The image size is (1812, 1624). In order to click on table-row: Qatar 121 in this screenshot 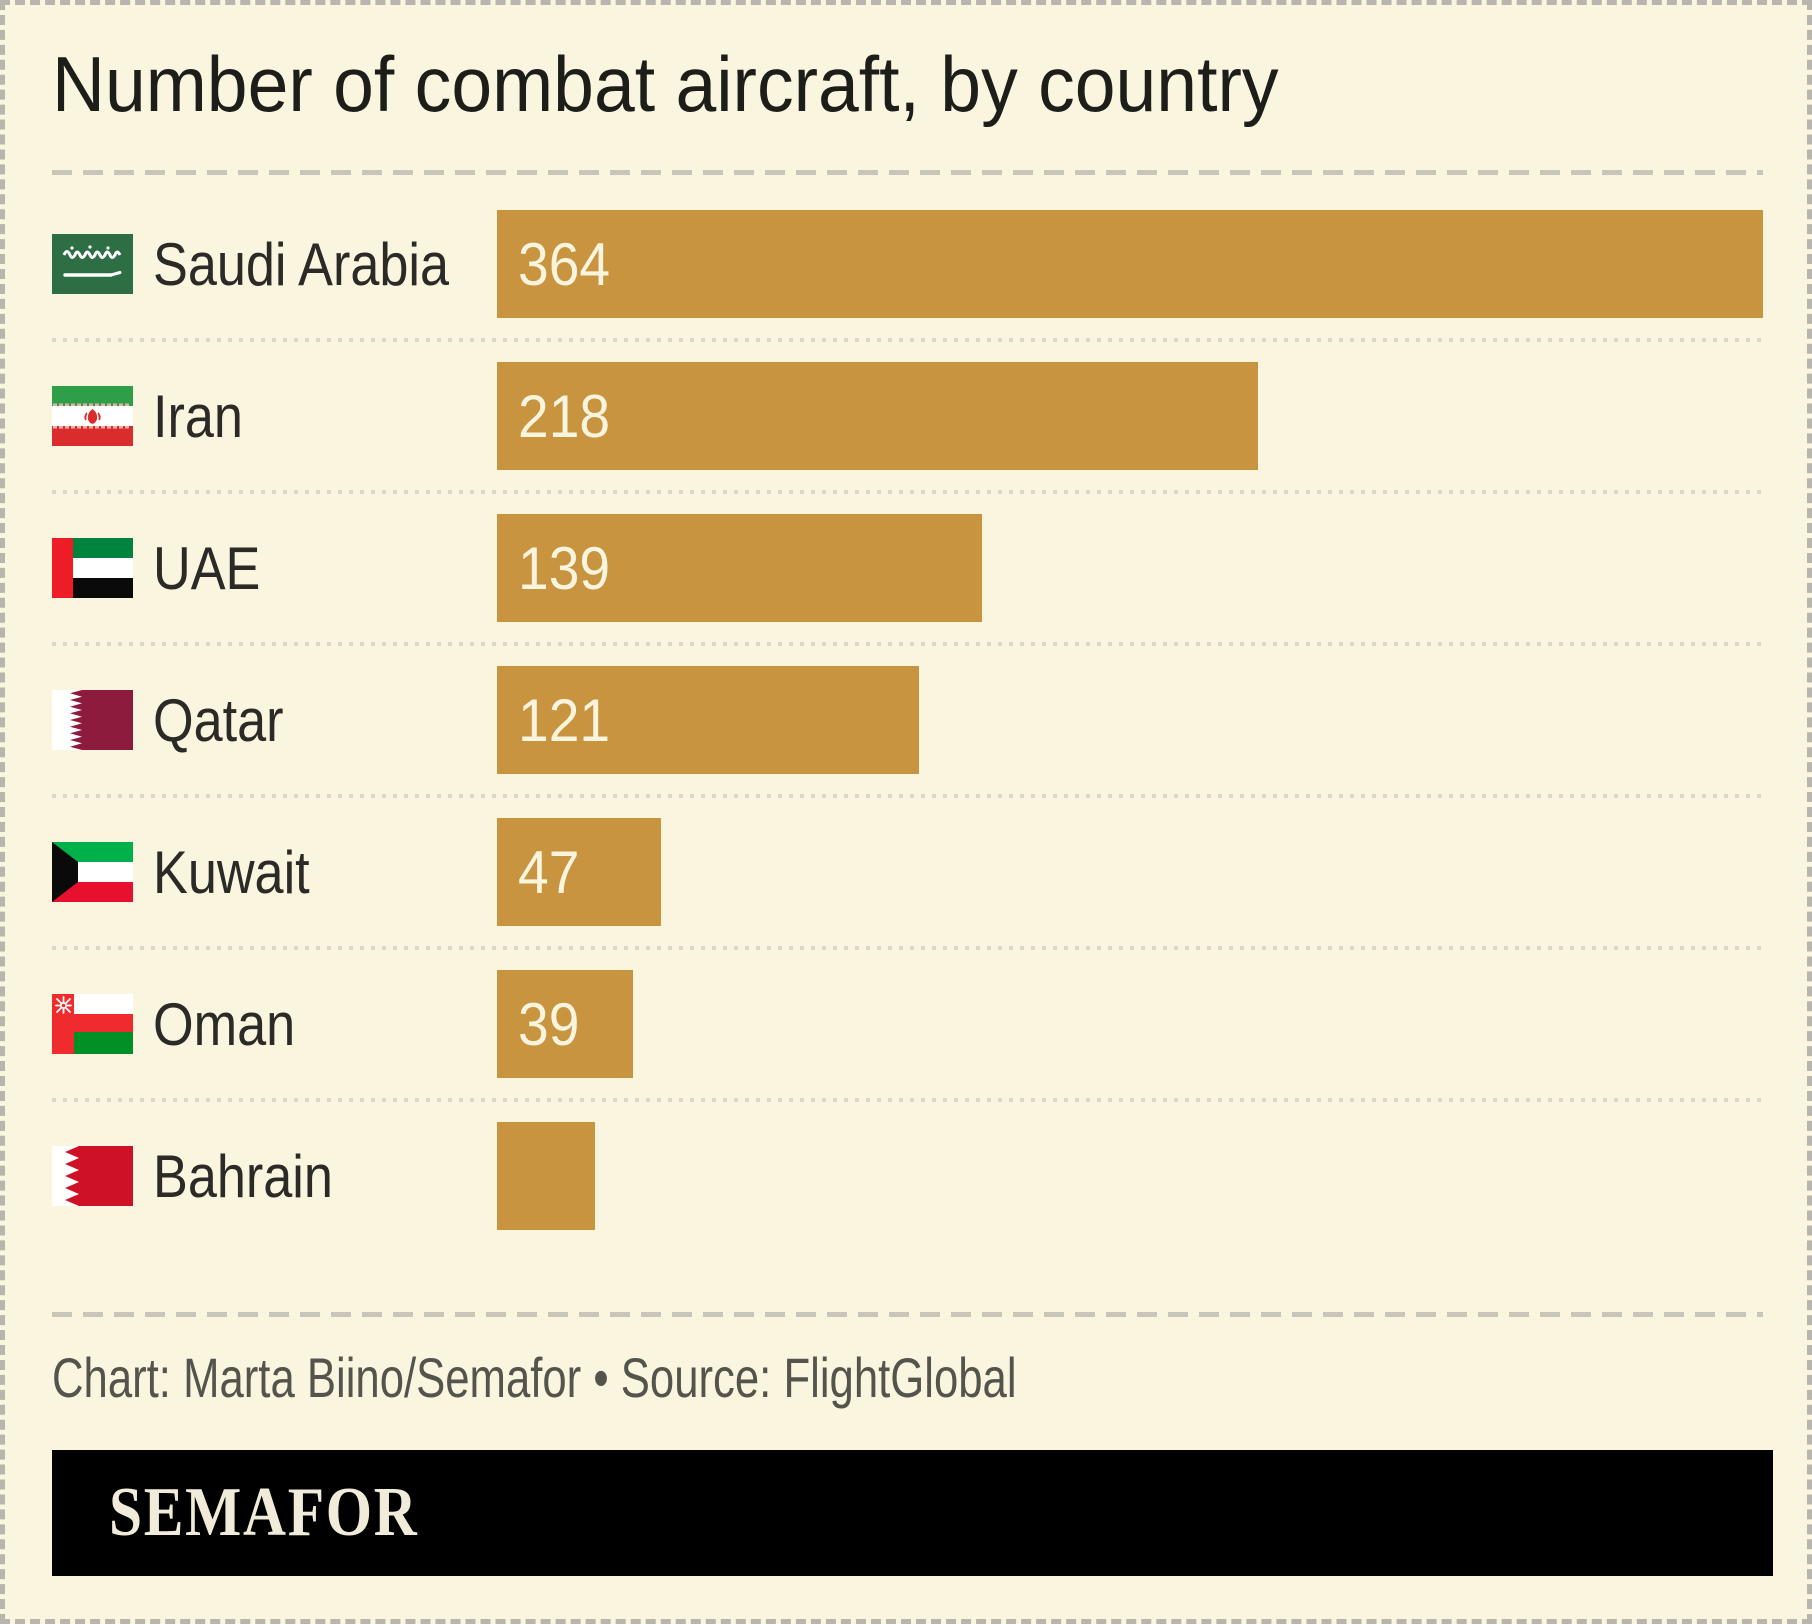, I will do `click(907, 720)`.